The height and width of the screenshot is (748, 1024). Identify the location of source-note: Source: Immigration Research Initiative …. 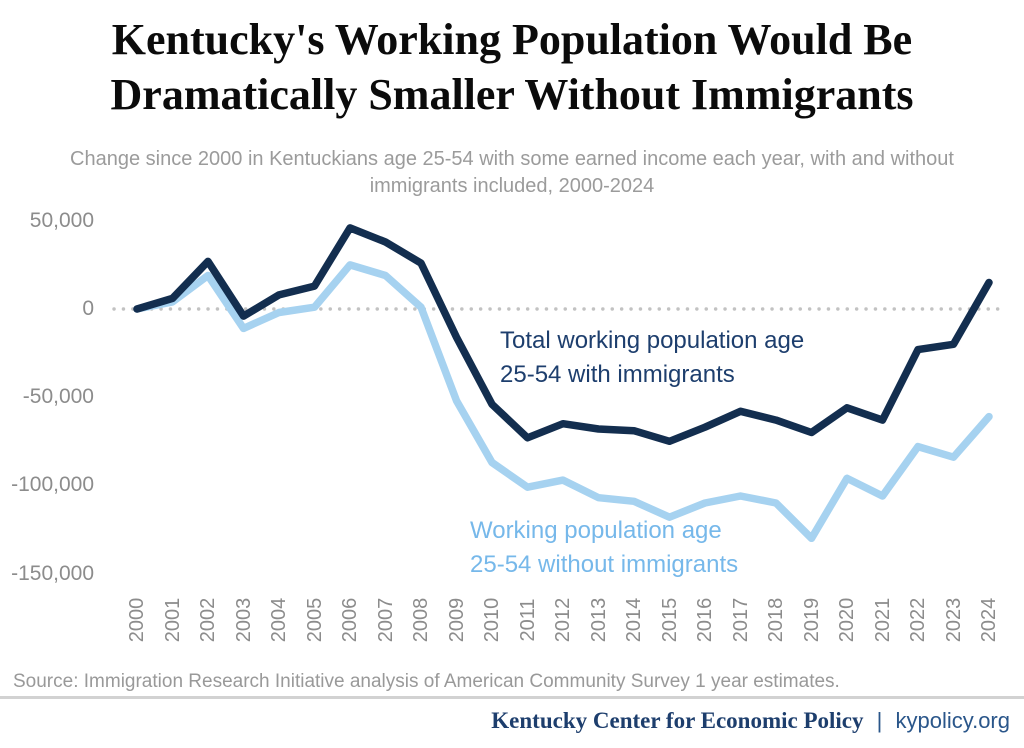
(426, 681).